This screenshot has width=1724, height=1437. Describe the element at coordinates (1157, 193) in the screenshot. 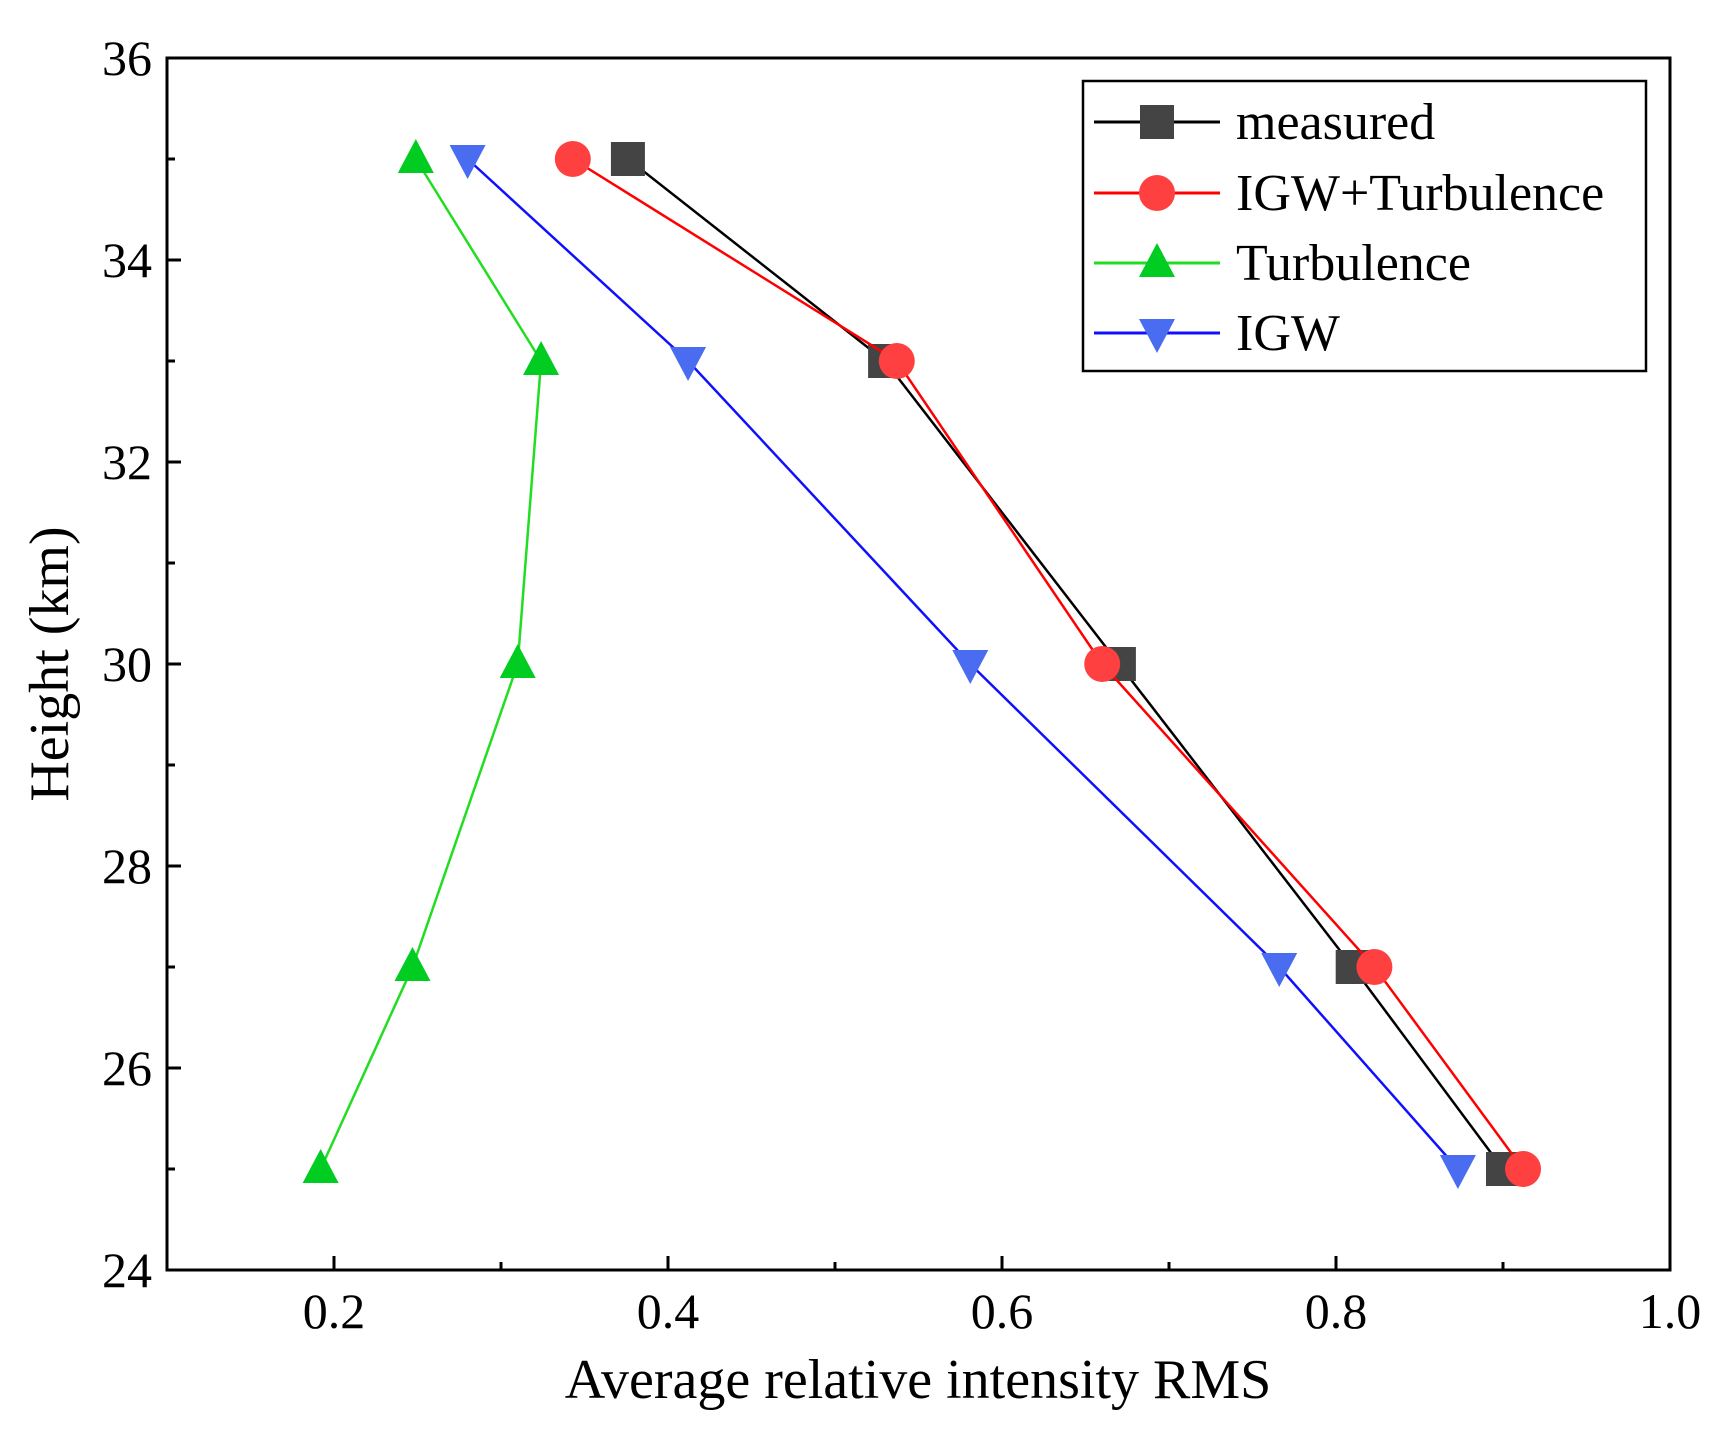

I see `legend-marker-igw-turbulence` at that location.